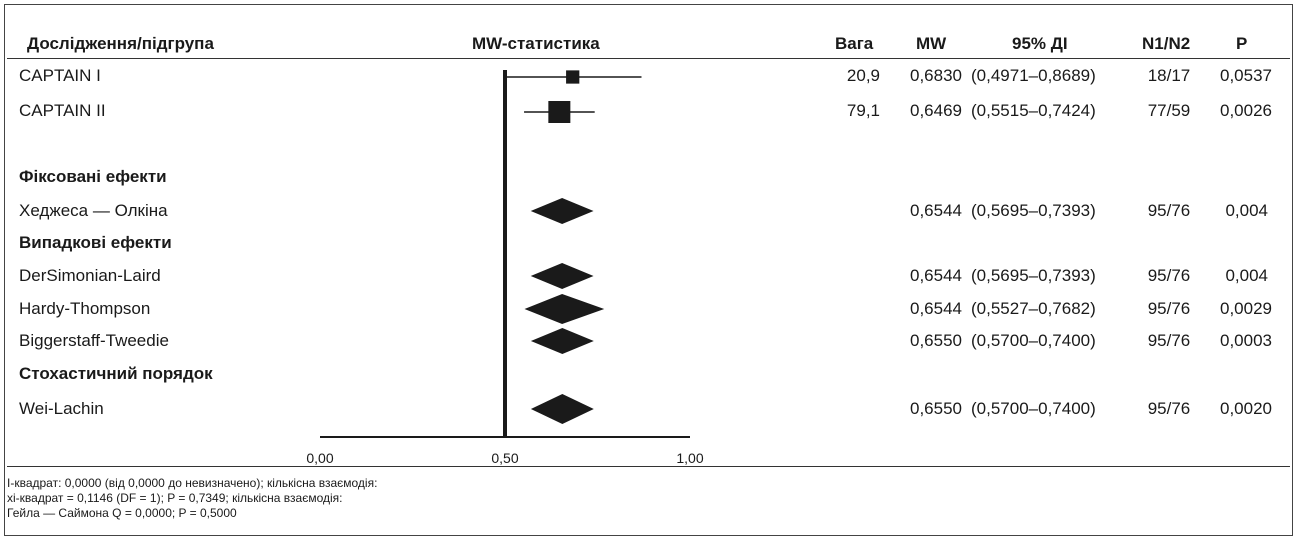  I want to click on row-label-wei-lachin: Wei-Lachin, so click(61, 408).